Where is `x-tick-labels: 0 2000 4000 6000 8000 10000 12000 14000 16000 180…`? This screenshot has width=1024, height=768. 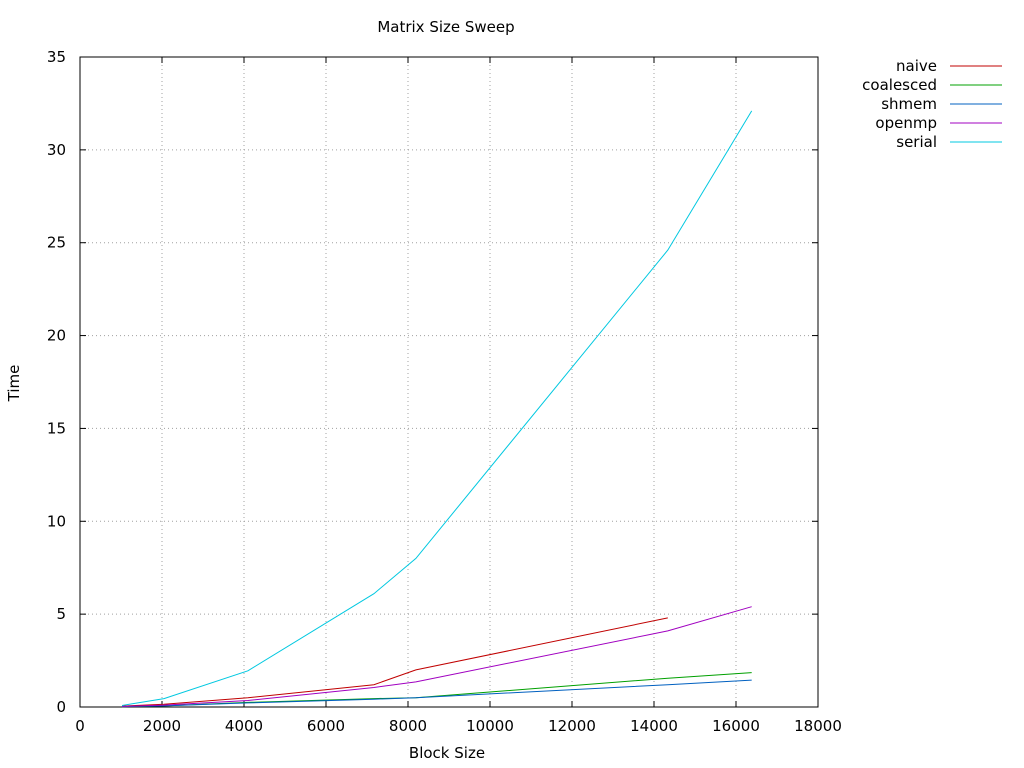
x-tick-labels: 0 2000 4000 6000 8000 10000 12000 14000 16000 180… is located at coordinates (458, 726).